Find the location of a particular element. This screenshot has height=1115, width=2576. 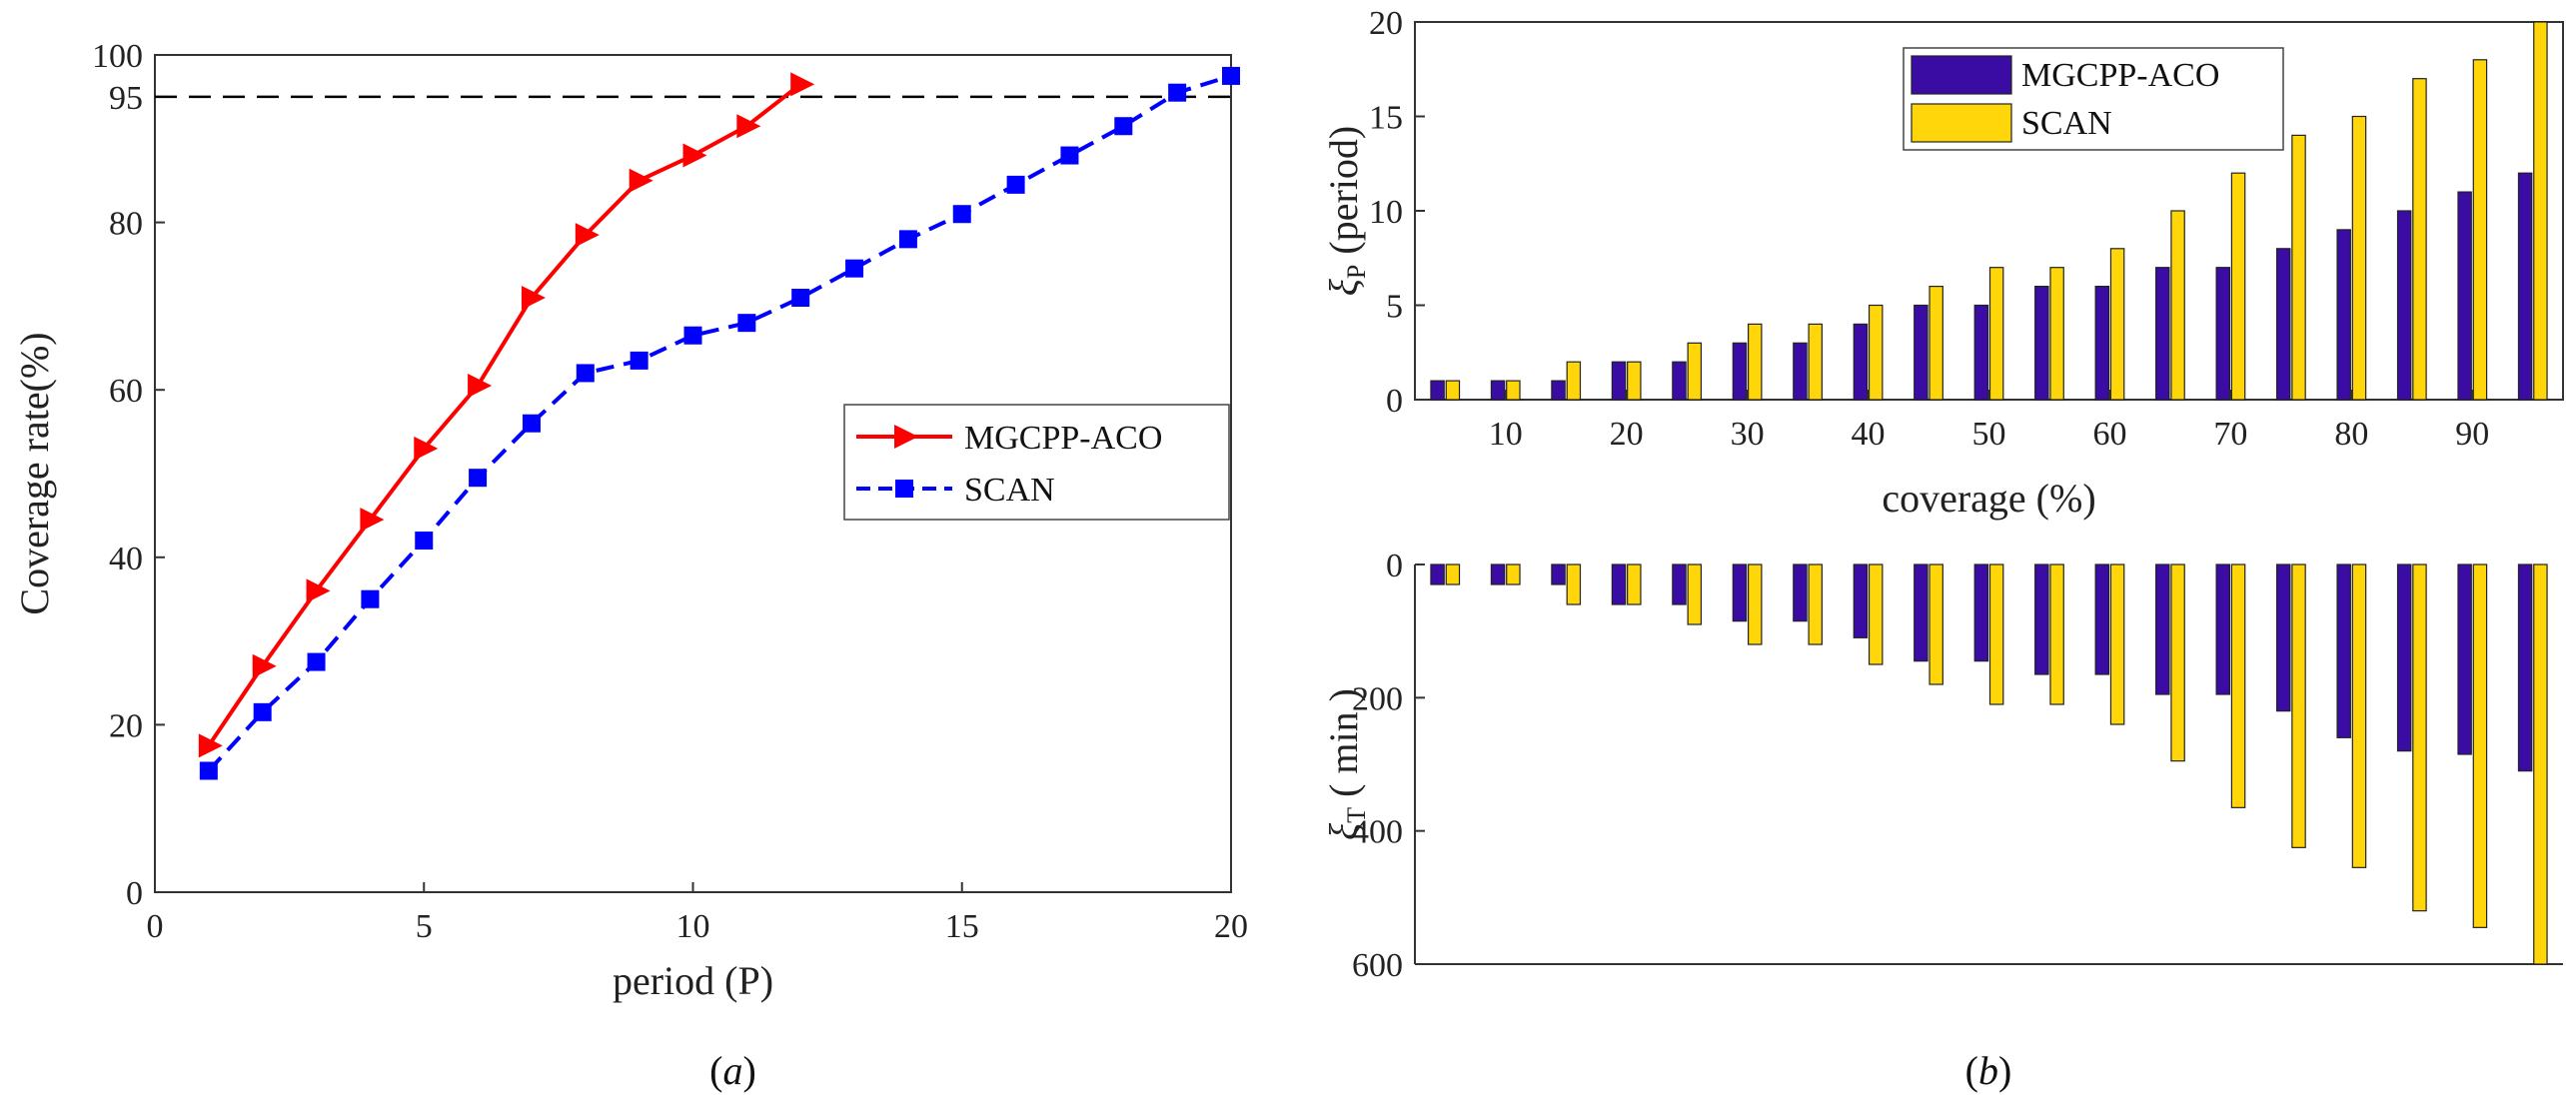

x-tick-label: 80 is located at coordinates (2351, 434).